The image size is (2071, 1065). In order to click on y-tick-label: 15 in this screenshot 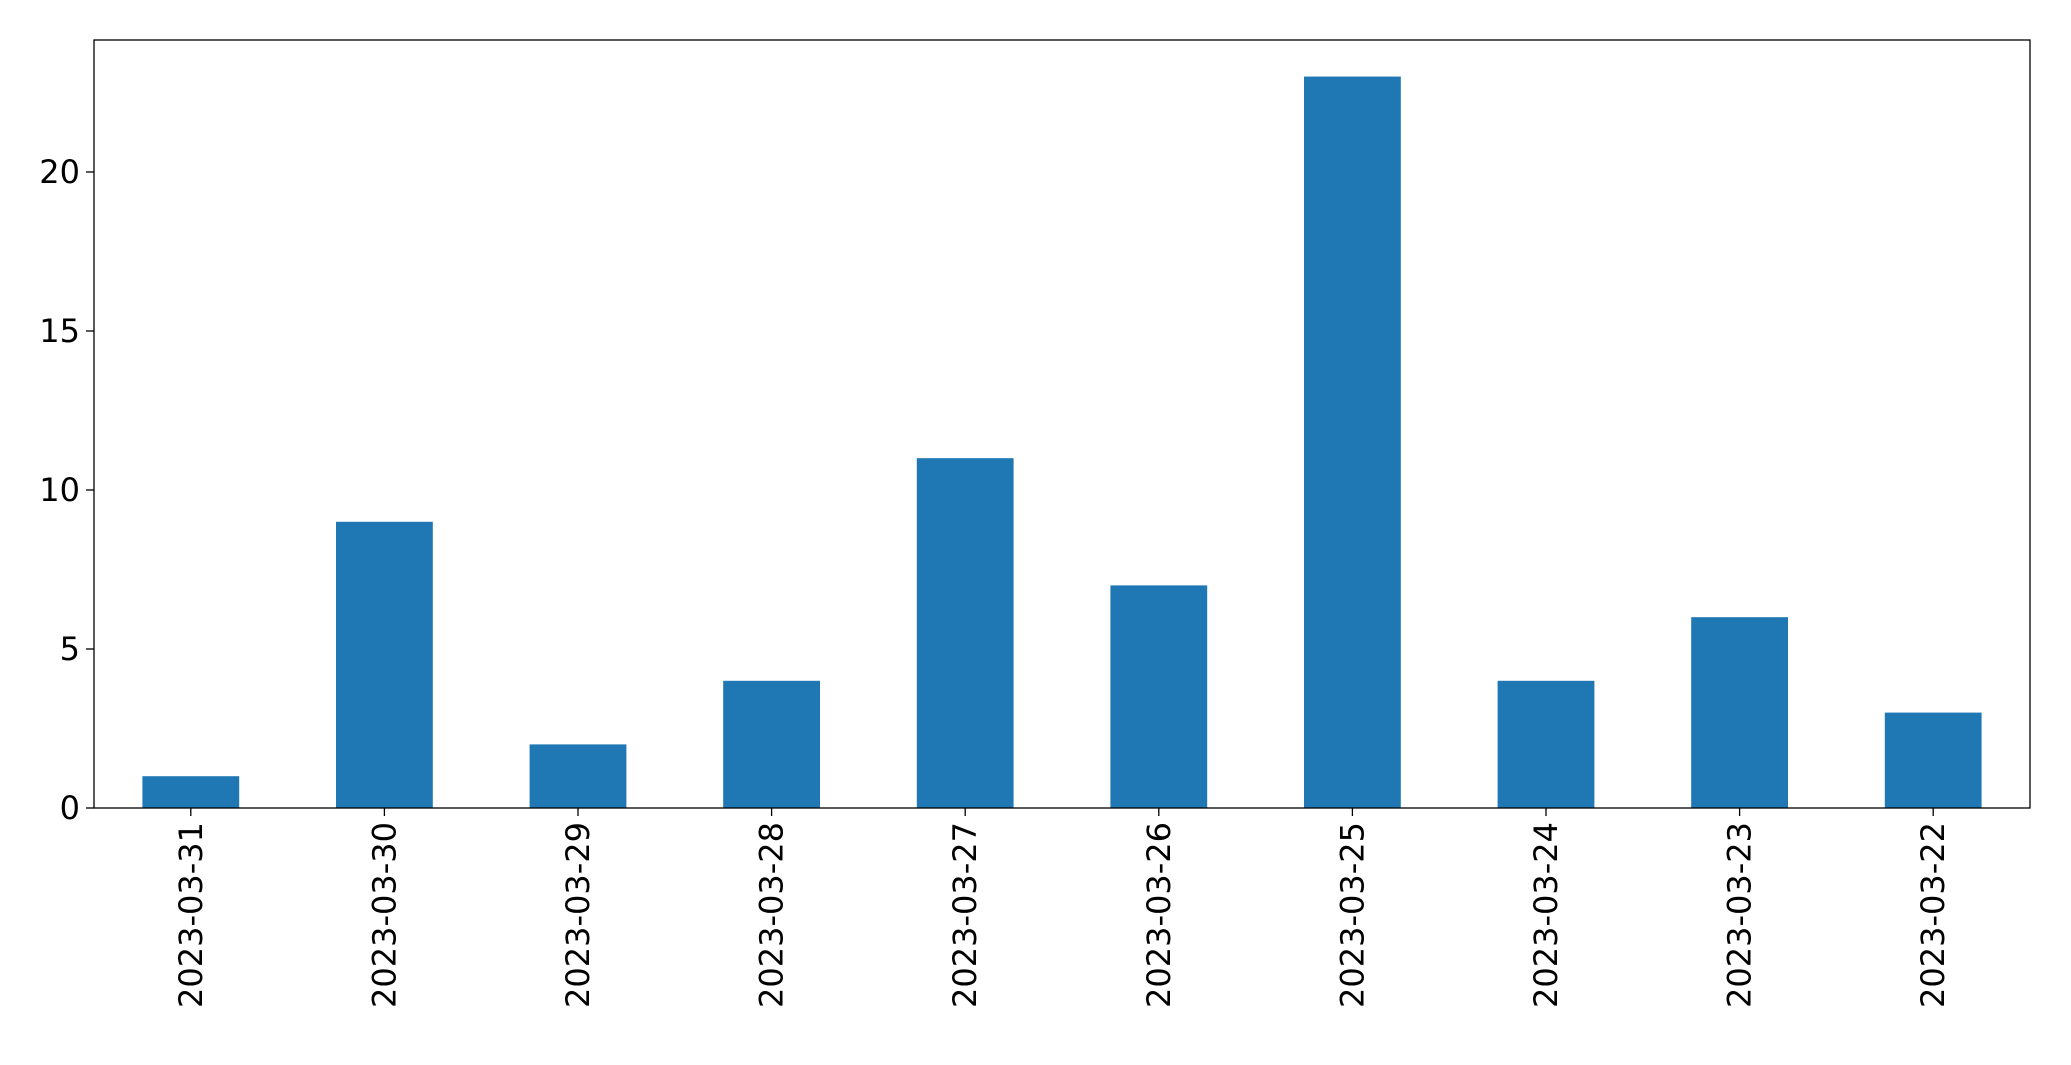, I will do `click(59, 331)`.